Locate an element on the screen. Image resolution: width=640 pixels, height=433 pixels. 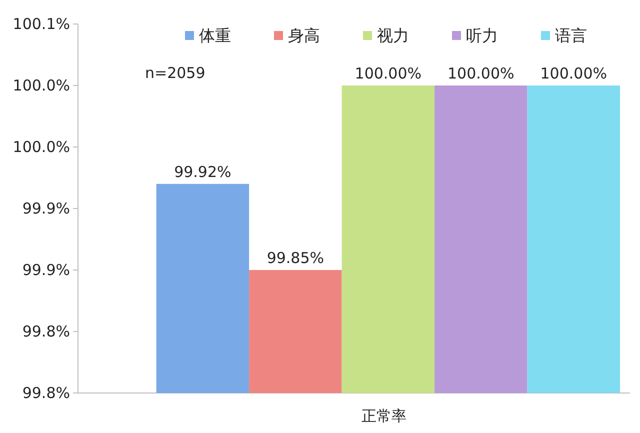
legend-label: 语言 is located at coordinates (571, 35).